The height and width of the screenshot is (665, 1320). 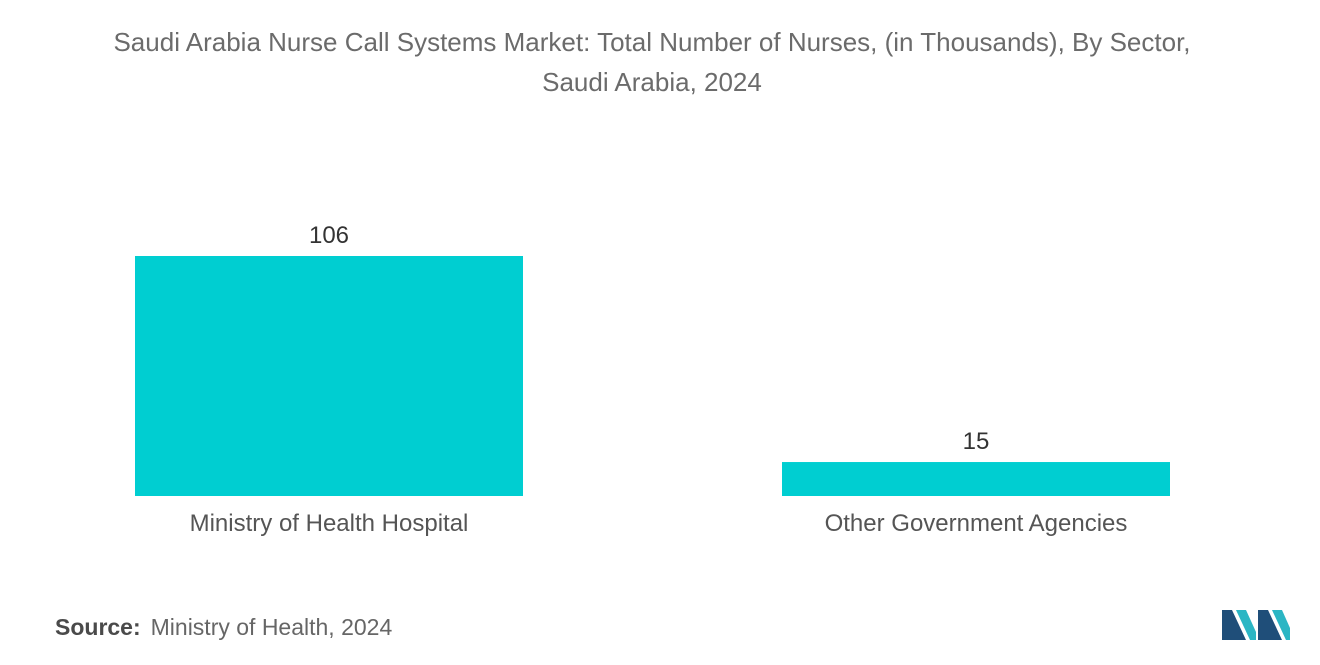 I want to click on source-text: Ministry of Health, 2024, so click(x=271, y=627).